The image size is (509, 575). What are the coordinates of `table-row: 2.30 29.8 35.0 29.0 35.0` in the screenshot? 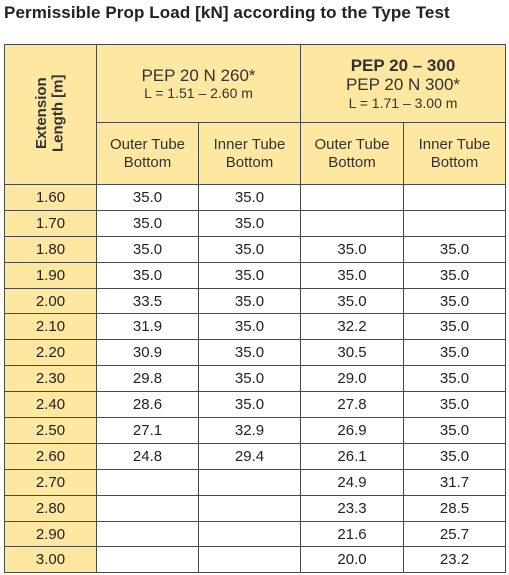 It's located at (255, 379).